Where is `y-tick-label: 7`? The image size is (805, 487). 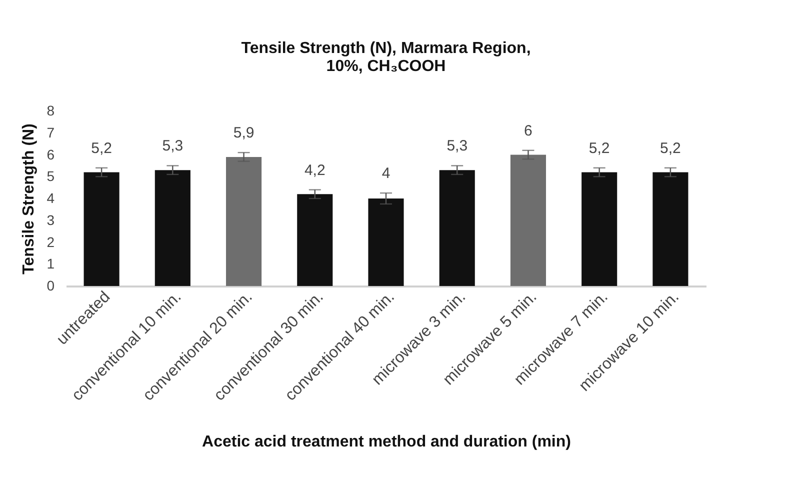 y-tick-label: 7 is located at coordinates (50, 132).